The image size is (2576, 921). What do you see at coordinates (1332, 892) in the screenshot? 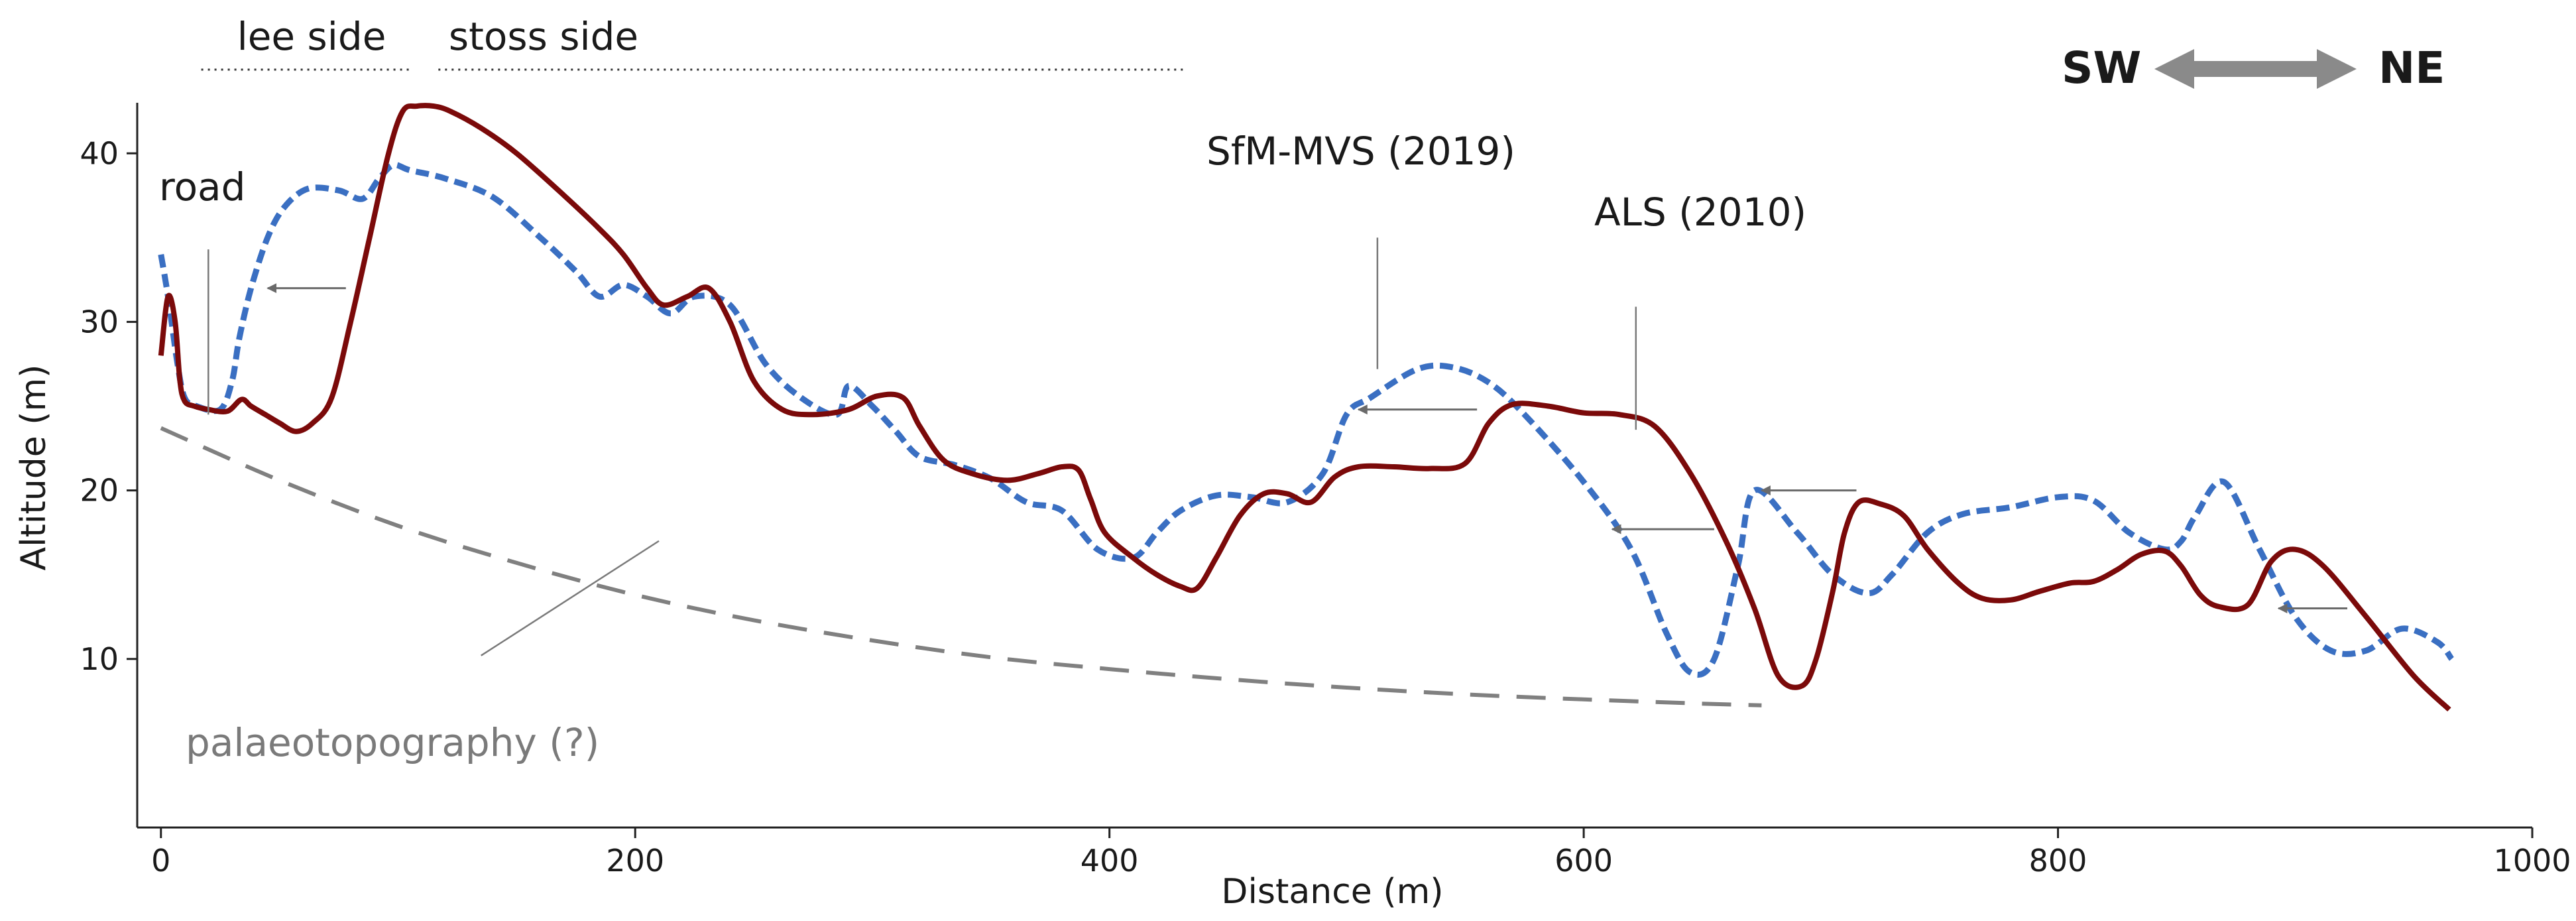
I see `x-axis-title: Distance (m)` at bounding box center [1332, 892].